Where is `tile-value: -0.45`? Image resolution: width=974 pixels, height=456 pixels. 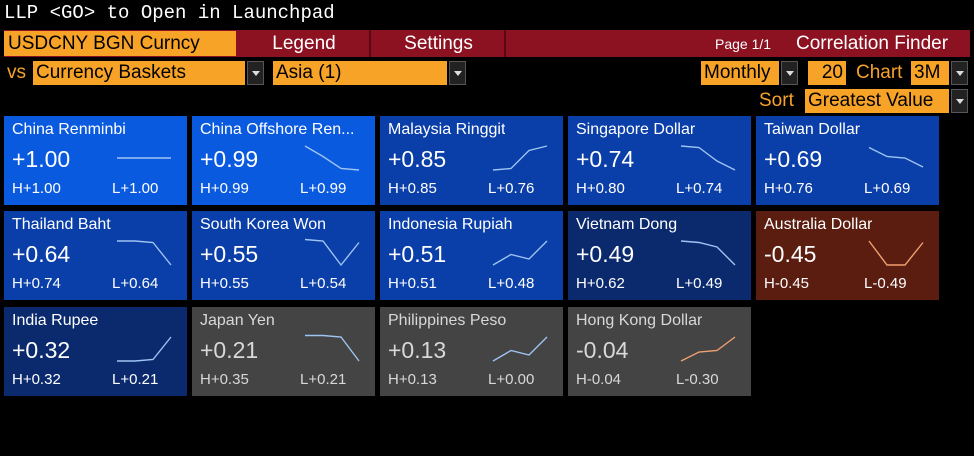
tile-value: -0.45 is located at coordinates (790, 254).